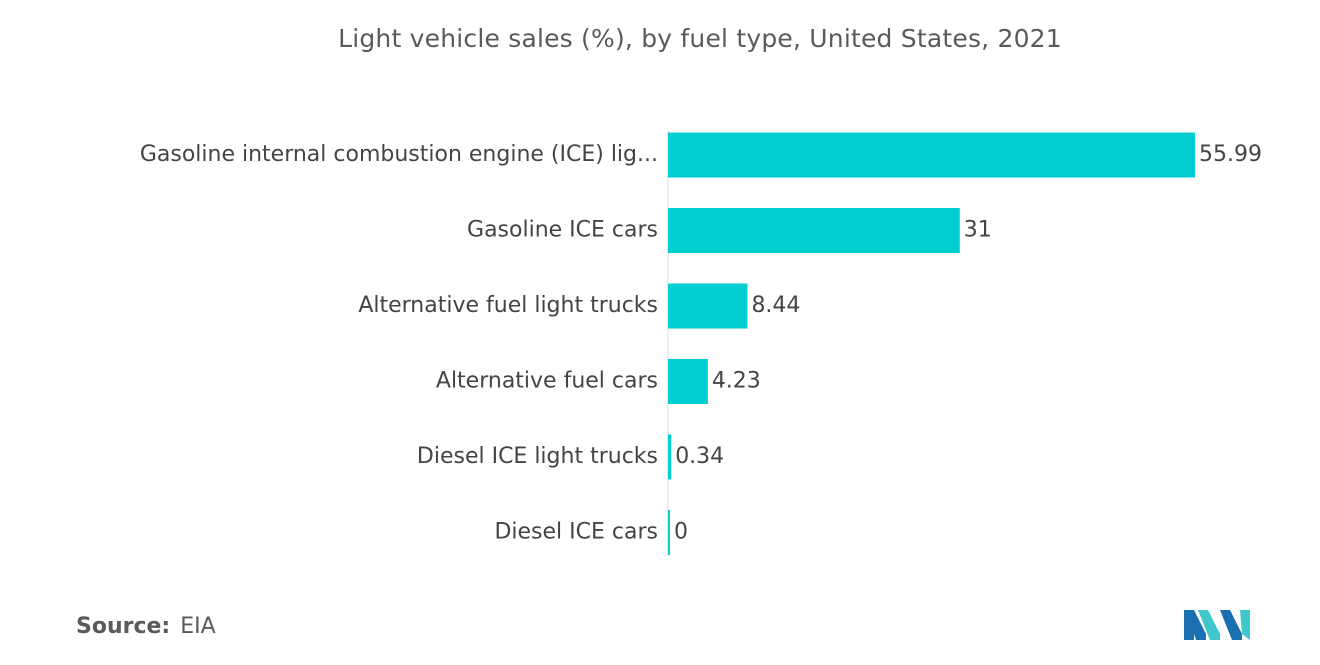  Describe the element at coordinates (978, 230) in the screenshot. I see `value-label-1: 31` at that location.